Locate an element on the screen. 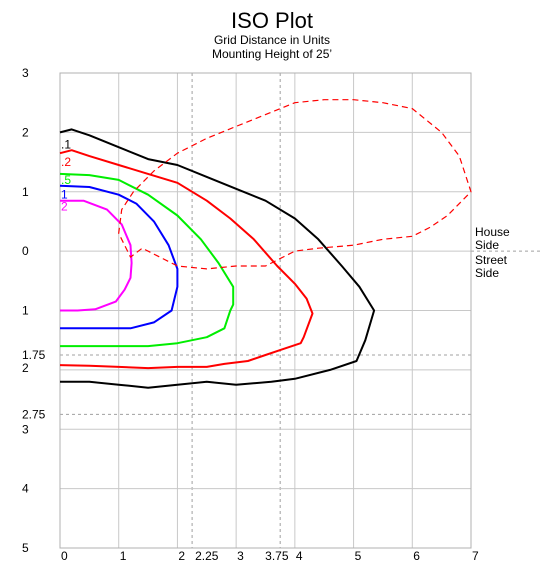 The image size is (543, 564). x-tick-label: 3.75 is located at coordinates (277, 556).